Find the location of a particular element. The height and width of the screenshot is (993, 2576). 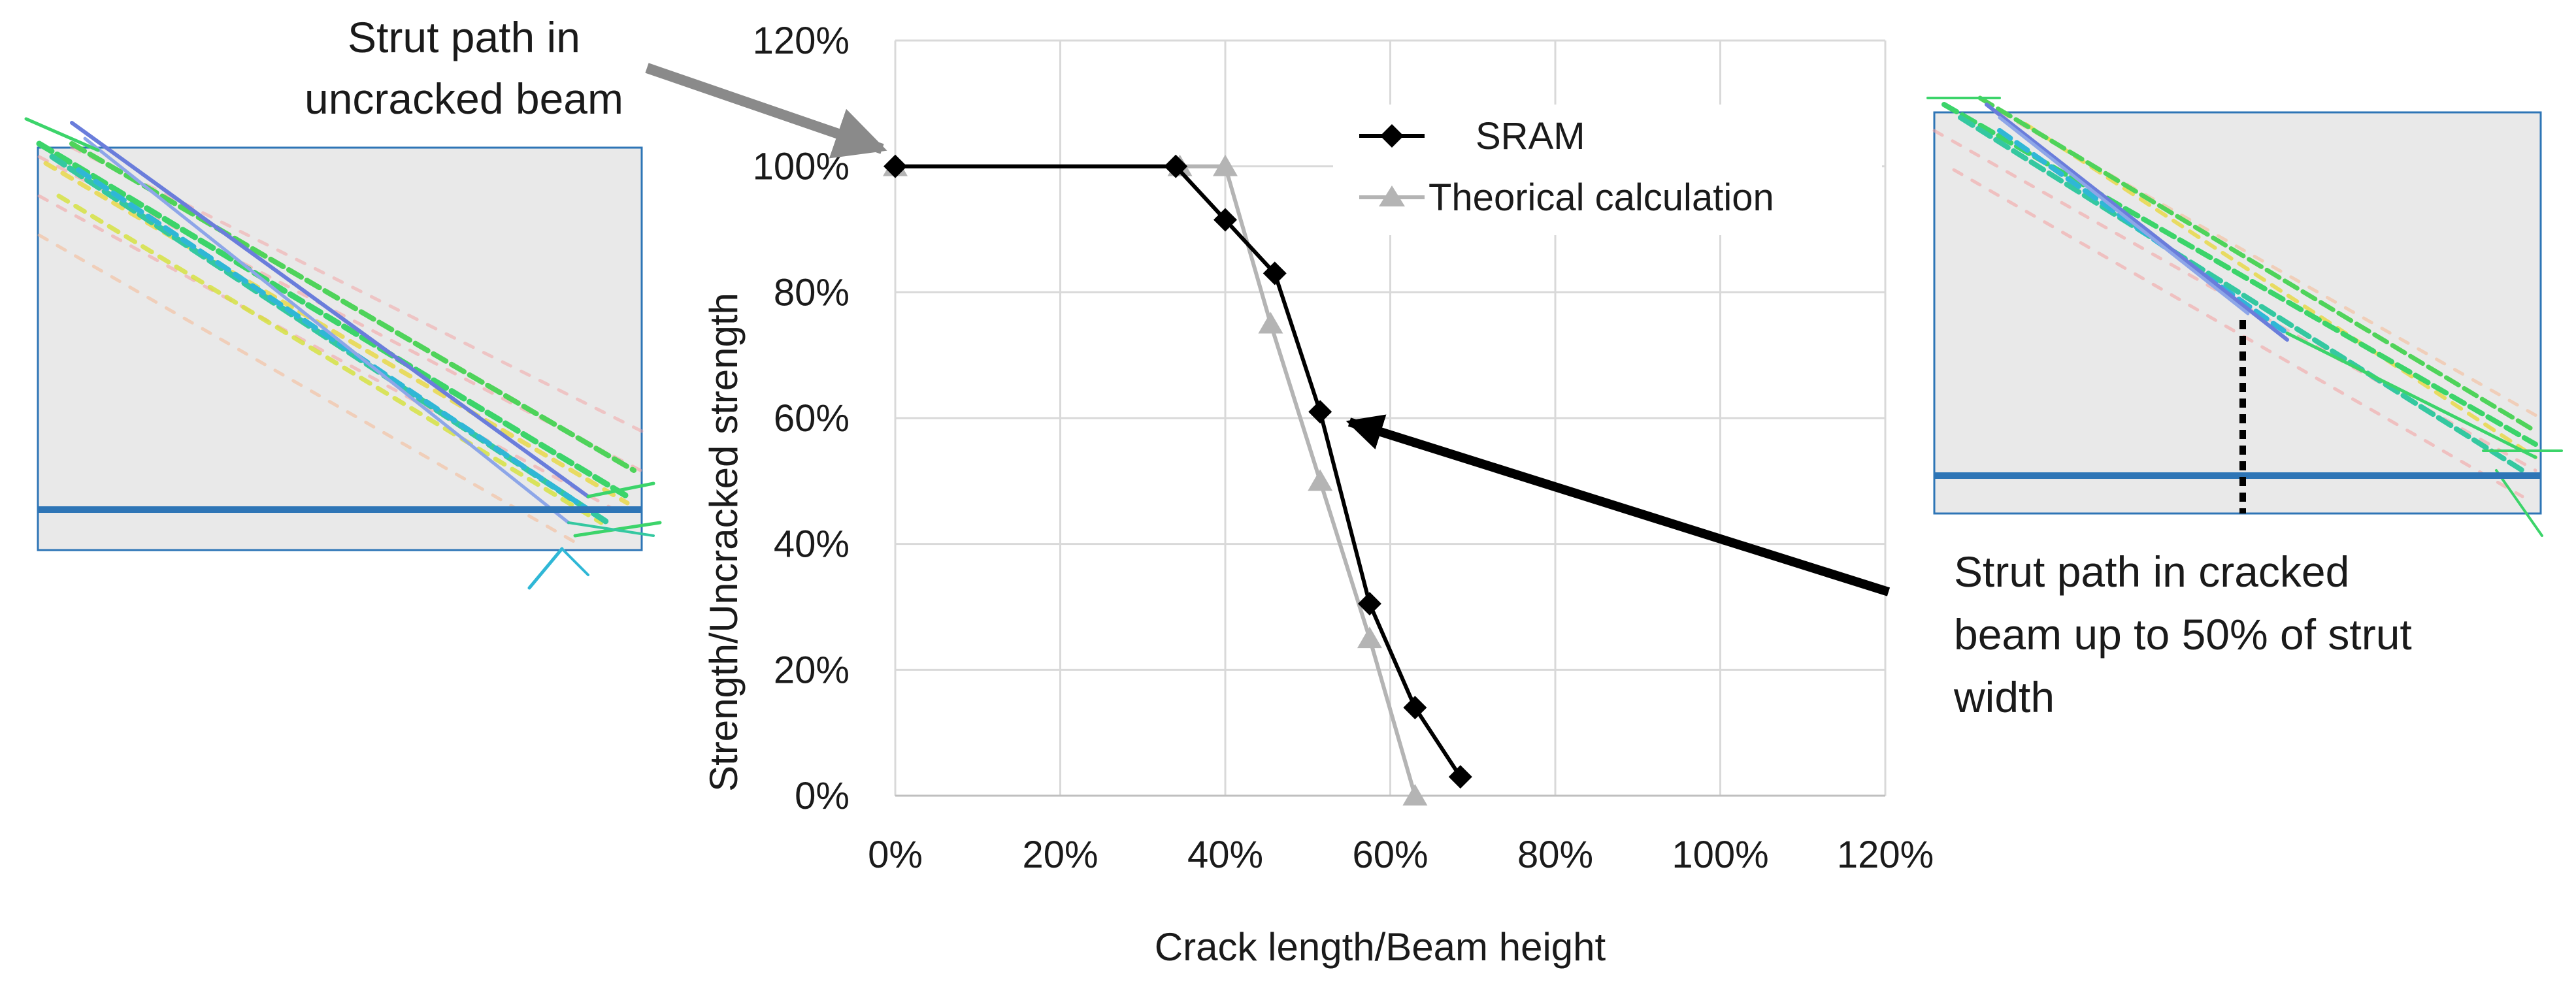

uncracked-beam-inset is located at coordinates (343, 353).